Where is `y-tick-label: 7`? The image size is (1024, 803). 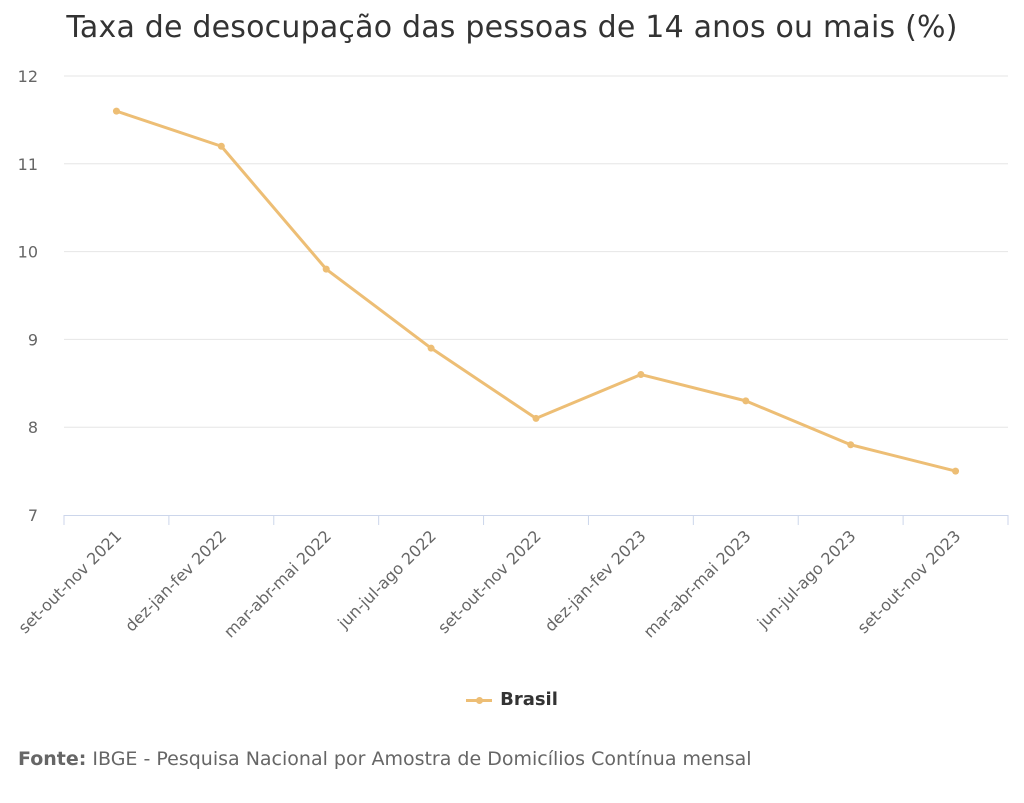
y-tick-label: 7 is located at coordinates (33, 515).